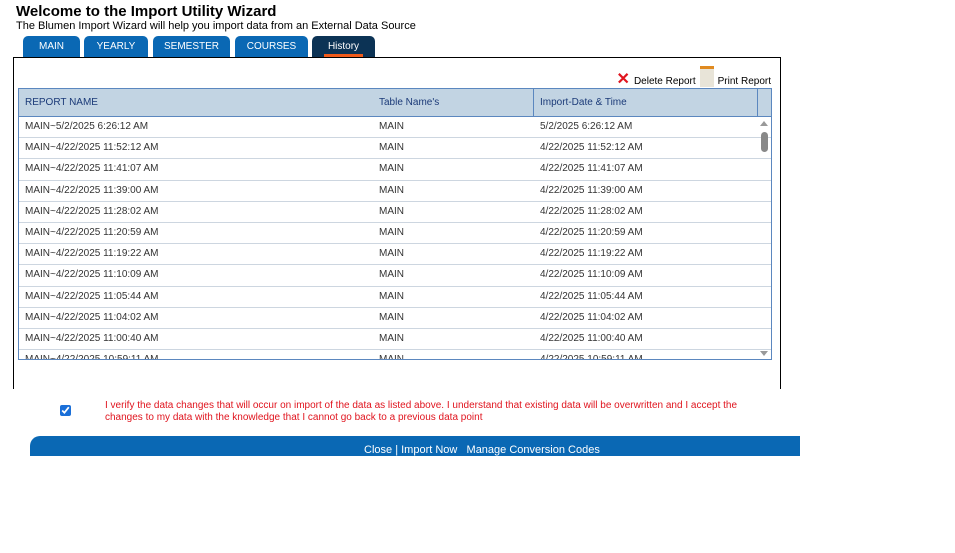 The width and height of the screenshot is (955, 553). Describe the element at coordinates (591, 169) in the screenshot. I see `import-date-cell: 4/22/2025 11:41:07 AM` at that location.